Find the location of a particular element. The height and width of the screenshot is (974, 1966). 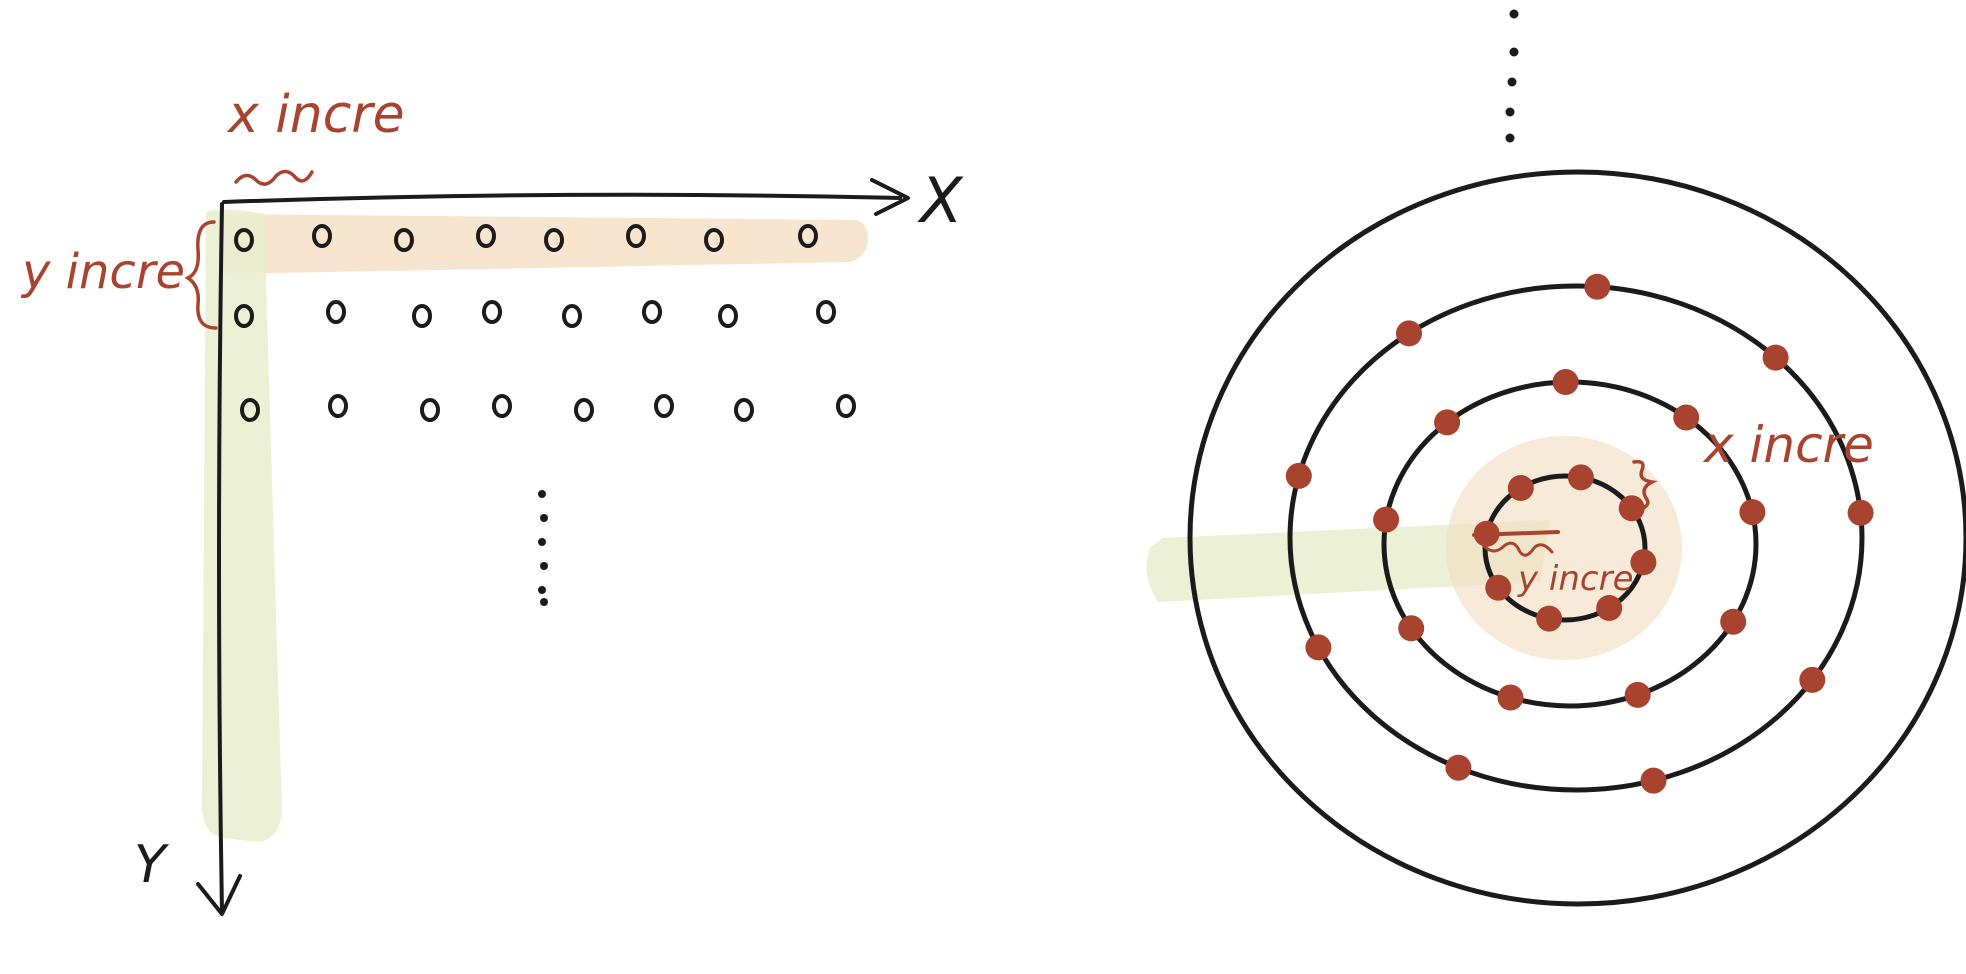

x-row-highlight is located at coordinates (542, 244).